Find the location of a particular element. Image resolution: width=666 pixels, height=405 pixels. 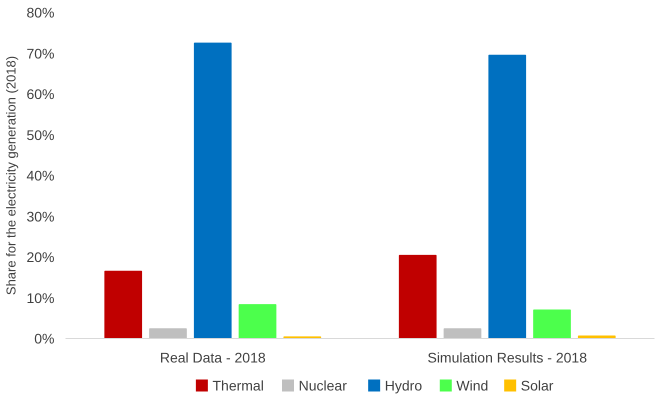

y-tick-label: 10% is located at coordinates (40, 298).